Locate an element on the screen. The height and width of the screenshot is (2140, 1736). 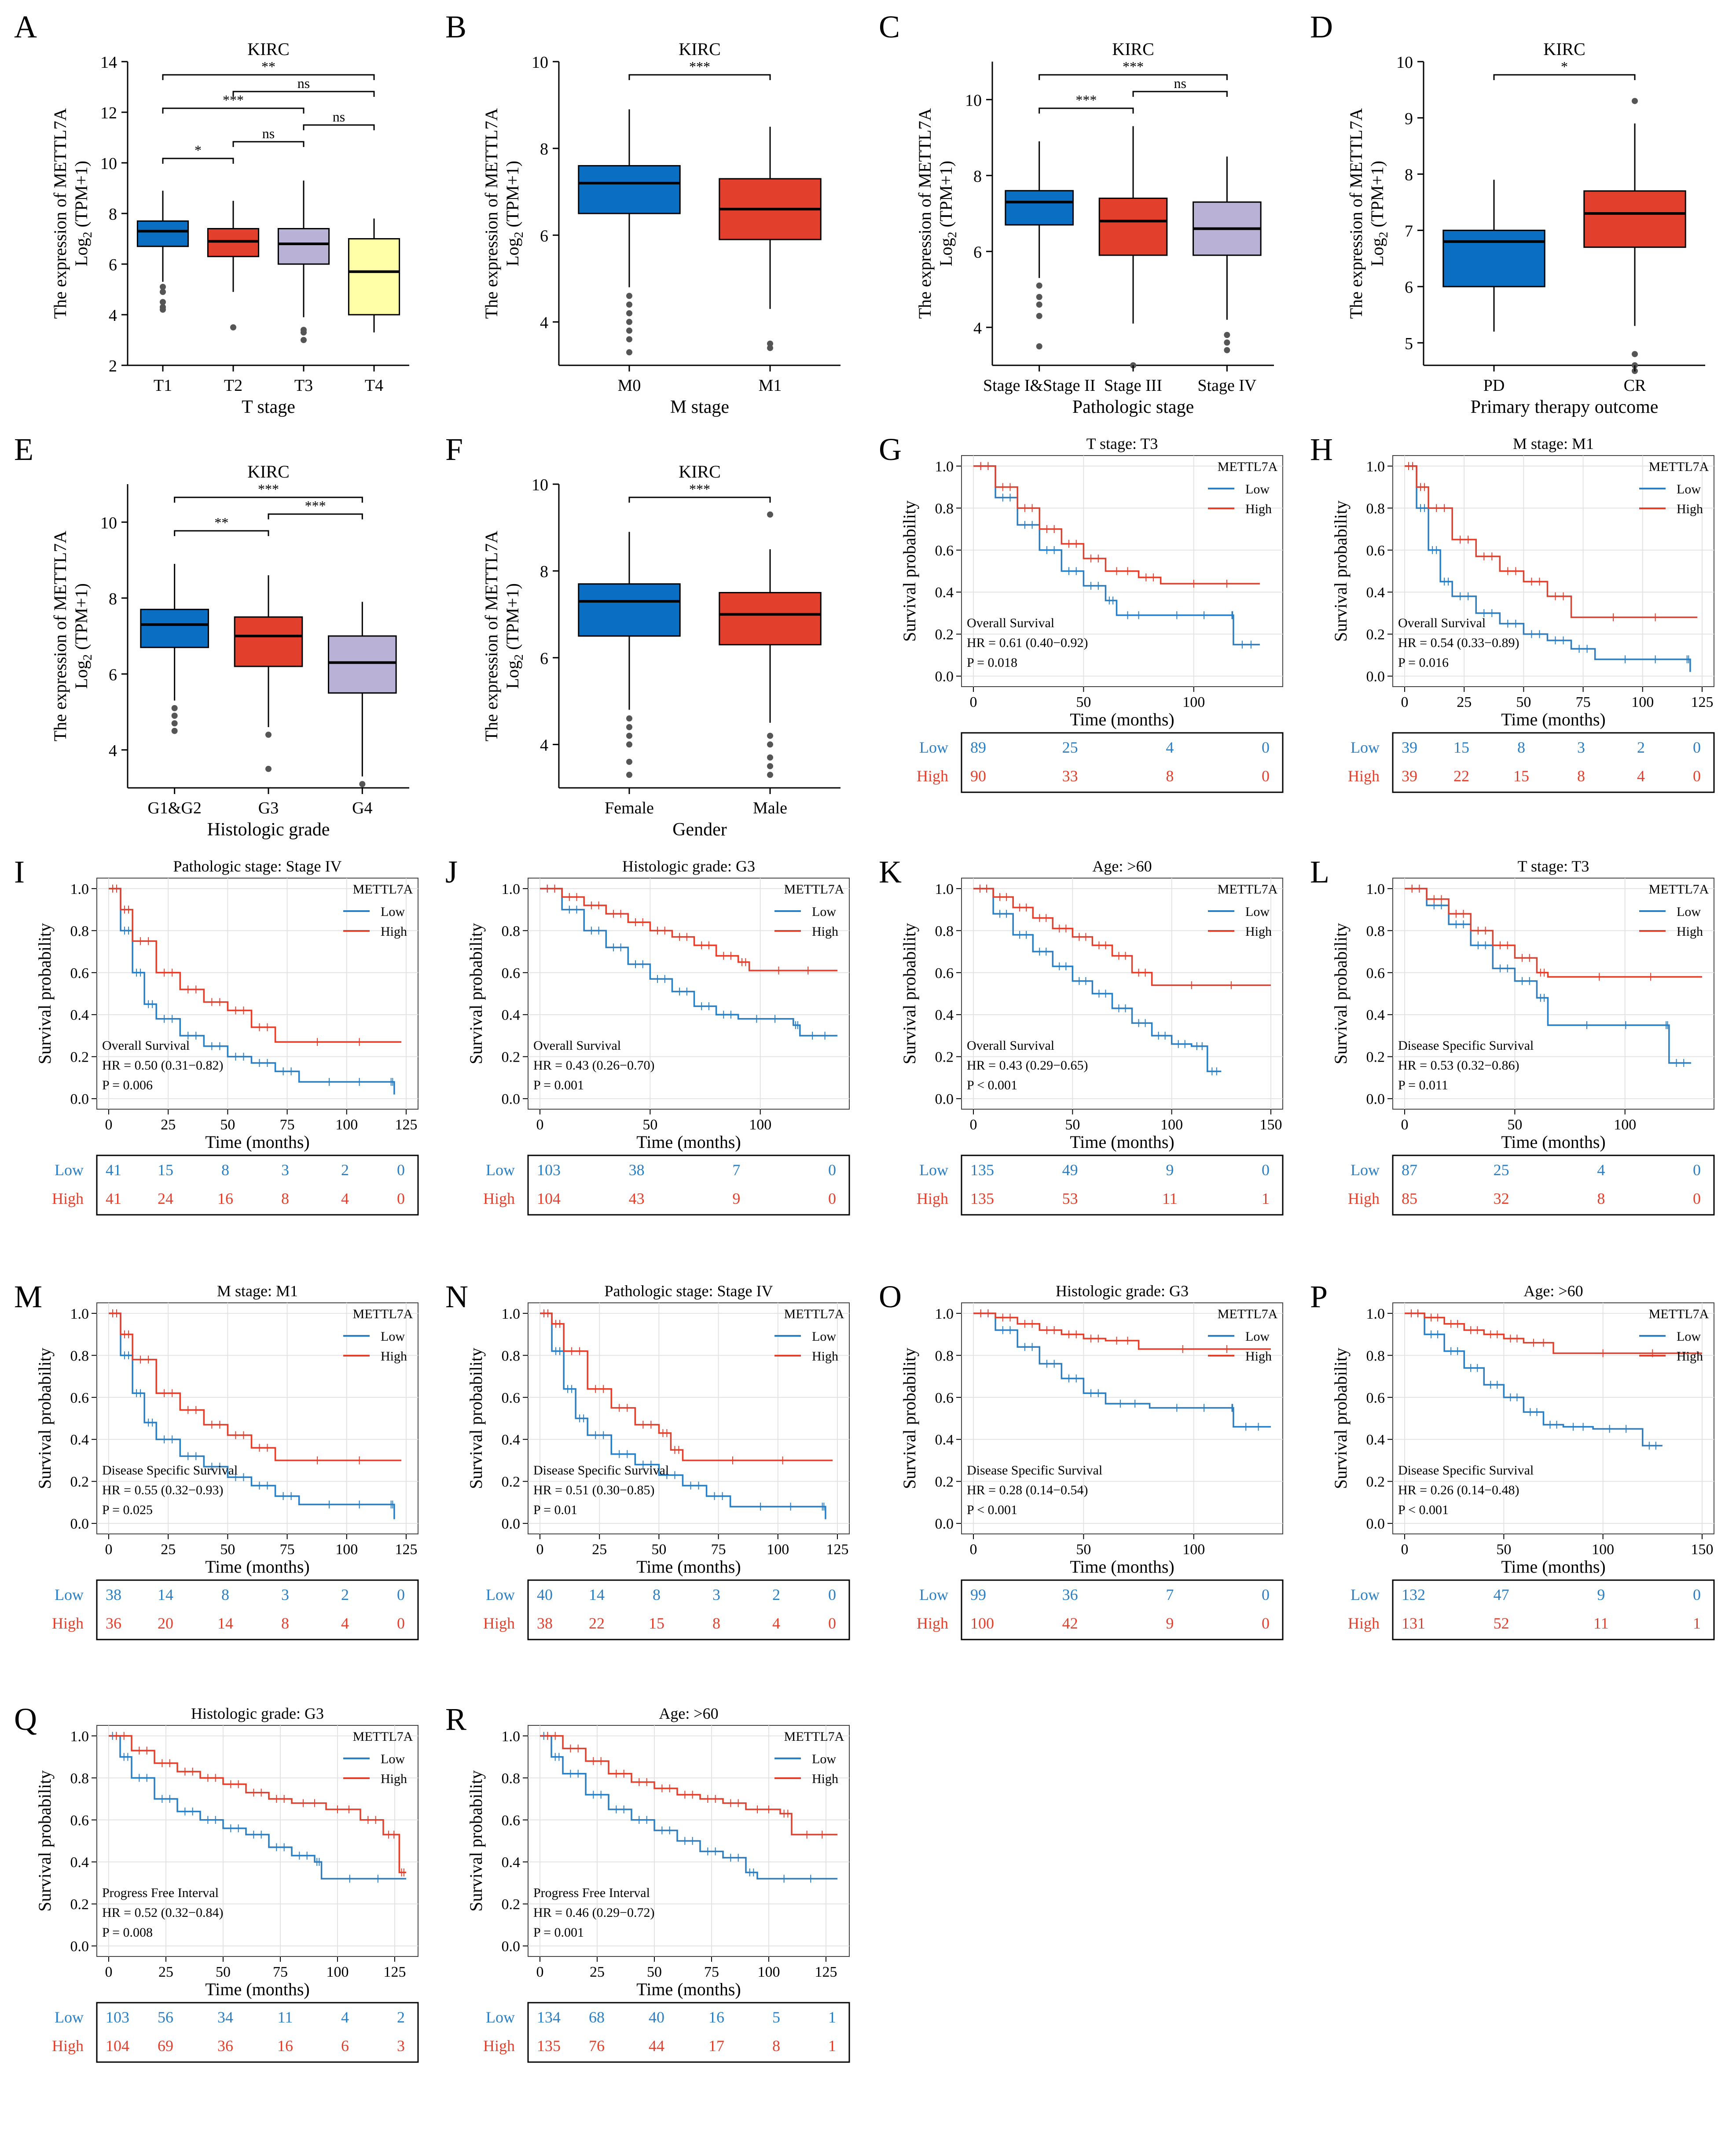
box-Female is located at coordinates (629, 610).